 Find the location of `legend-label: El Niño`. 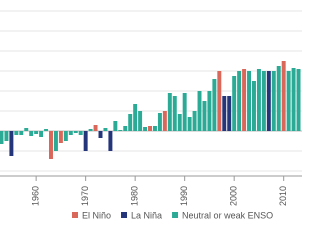

legend-label: El Niño is located at coordinates (96, 215).